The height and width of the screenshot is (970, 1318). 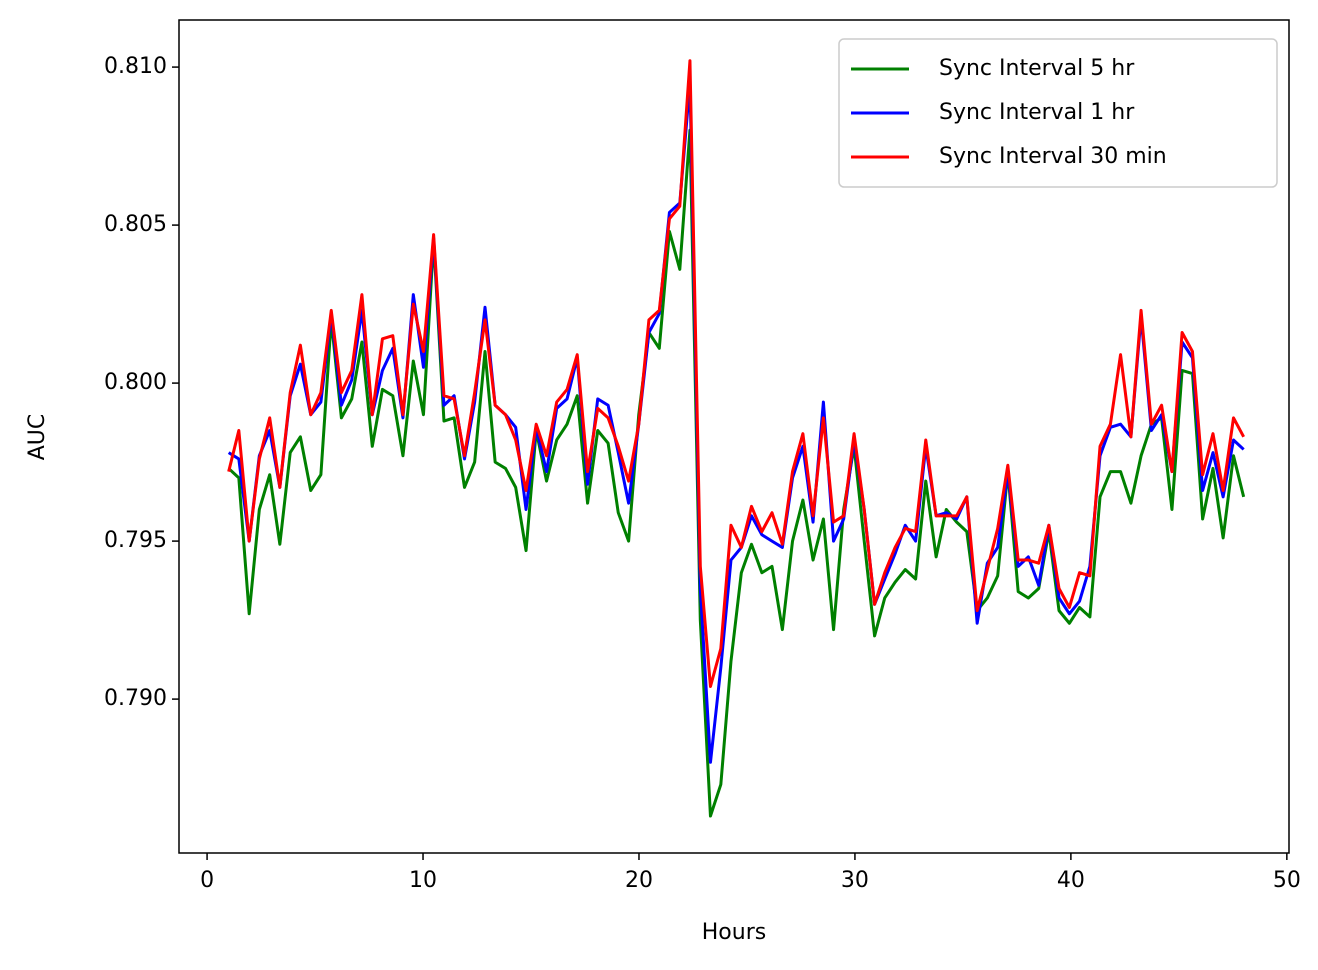 What do you see at coordinates (1053, 156) in the screenshot?
I see `legend-label: Sync Interval 30 min` at bounding box center [1053, 156].